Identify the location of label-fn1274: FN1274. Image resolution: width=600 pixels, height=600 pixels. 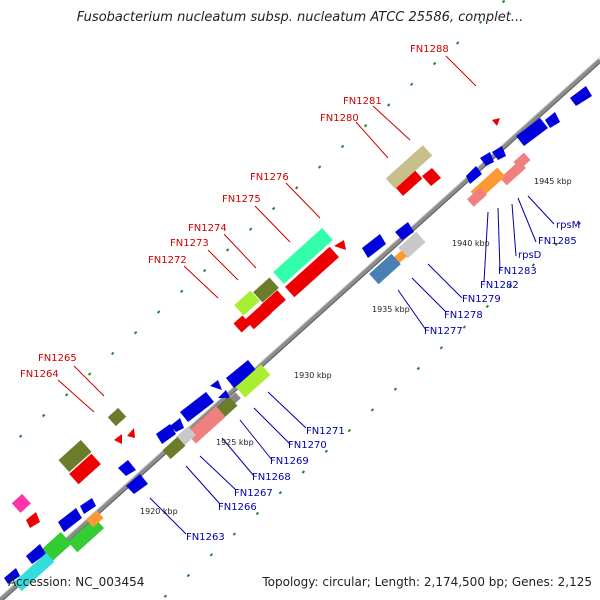
(207, 228).